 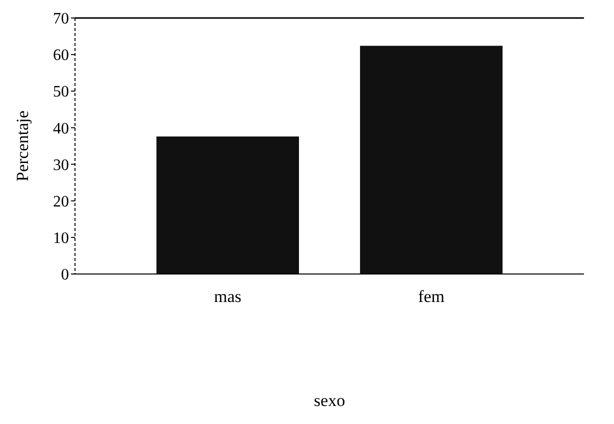 I want to click on y-tick-label: 30, so click(x=61, y=165).